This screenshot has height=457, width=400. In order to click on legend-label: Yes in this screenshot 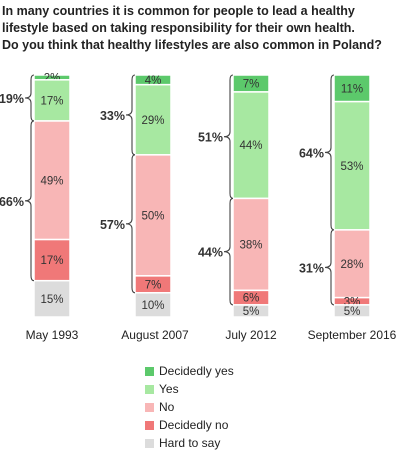, I will do `click(169, 389)`.